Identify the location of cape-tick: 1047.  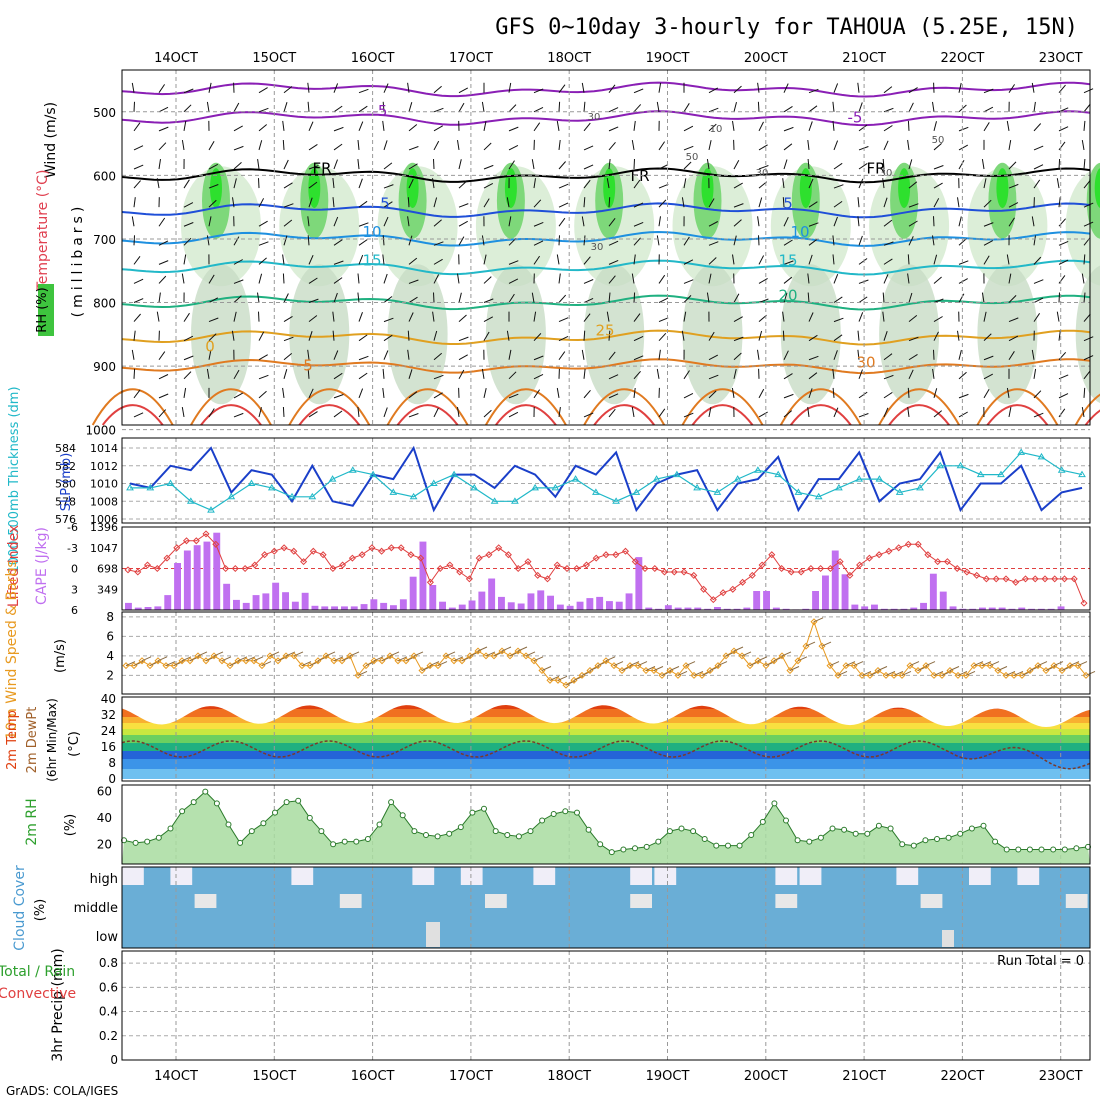
(104, 548).